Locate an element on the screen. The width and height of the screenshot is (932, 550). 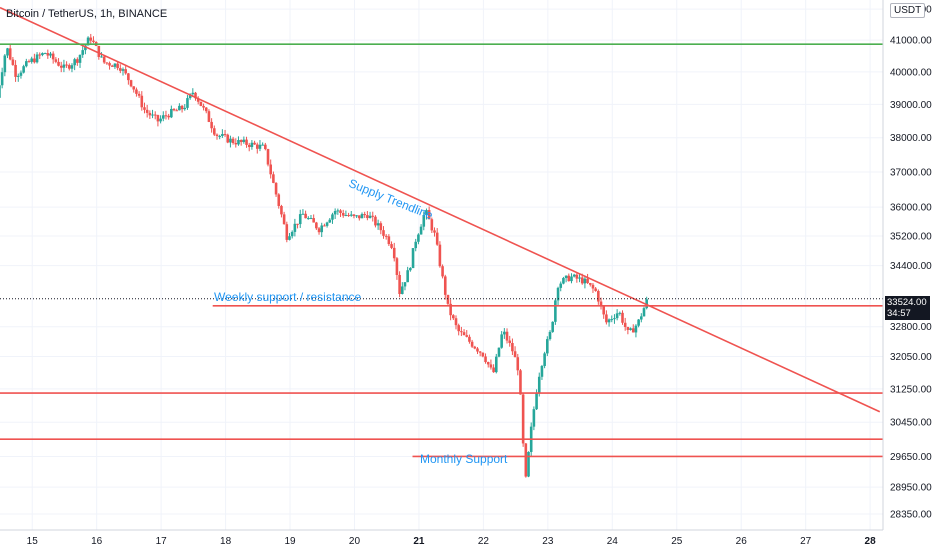
x-tick-label: 28 is located at coordinates (871, 541).